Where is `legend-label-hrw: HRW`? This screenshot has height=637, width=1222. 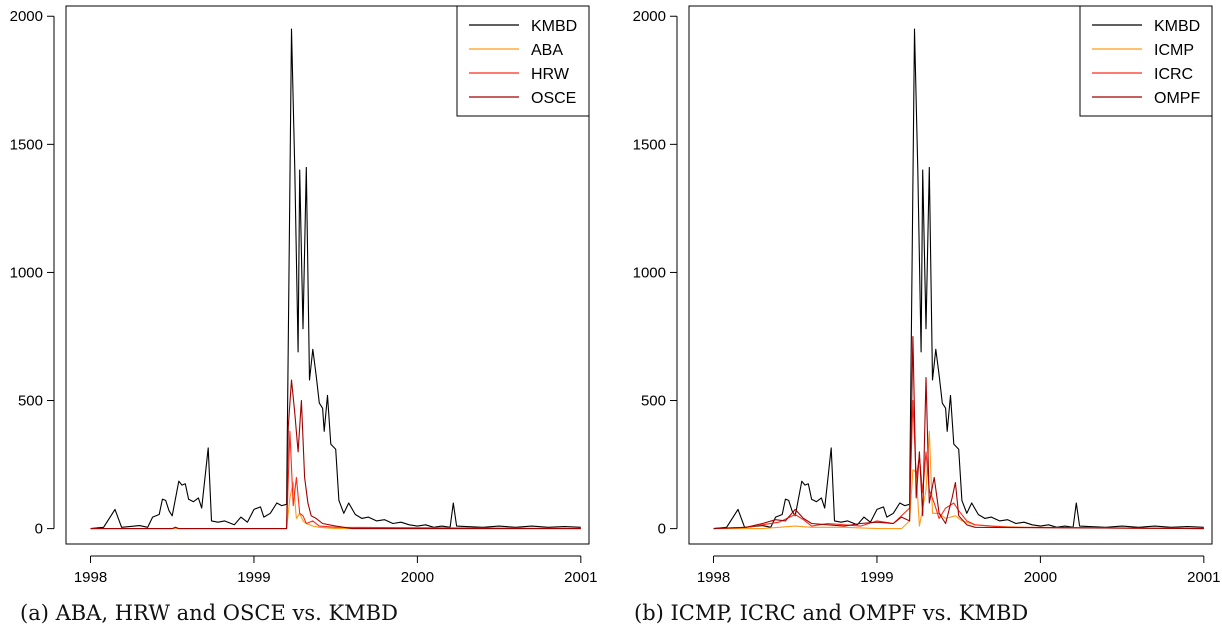 legend-label-hrw: HRW is located at coordinates (550, 74).